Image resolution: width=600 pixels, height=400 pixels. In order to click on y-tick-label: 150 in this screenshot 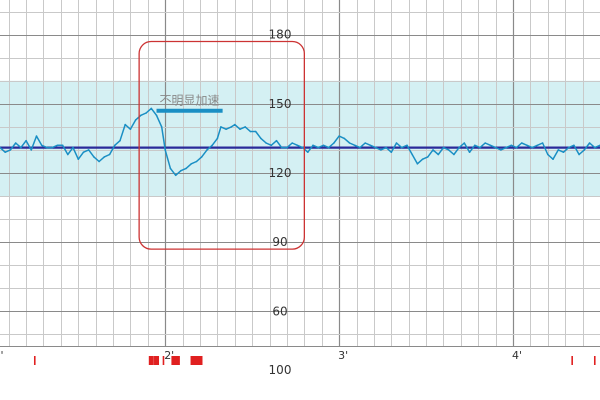, I will do `click(280, 104)`.